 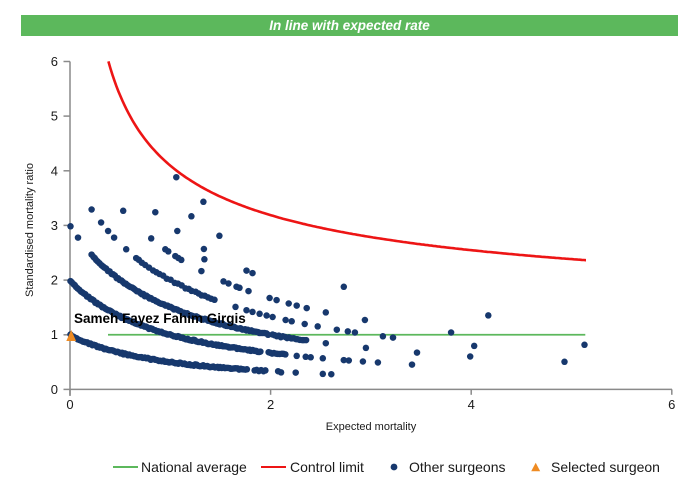 What do you see at coordinates (194, 467) in the screenshot?
I see `svg-text: National average` at bounding box center [194, 467].